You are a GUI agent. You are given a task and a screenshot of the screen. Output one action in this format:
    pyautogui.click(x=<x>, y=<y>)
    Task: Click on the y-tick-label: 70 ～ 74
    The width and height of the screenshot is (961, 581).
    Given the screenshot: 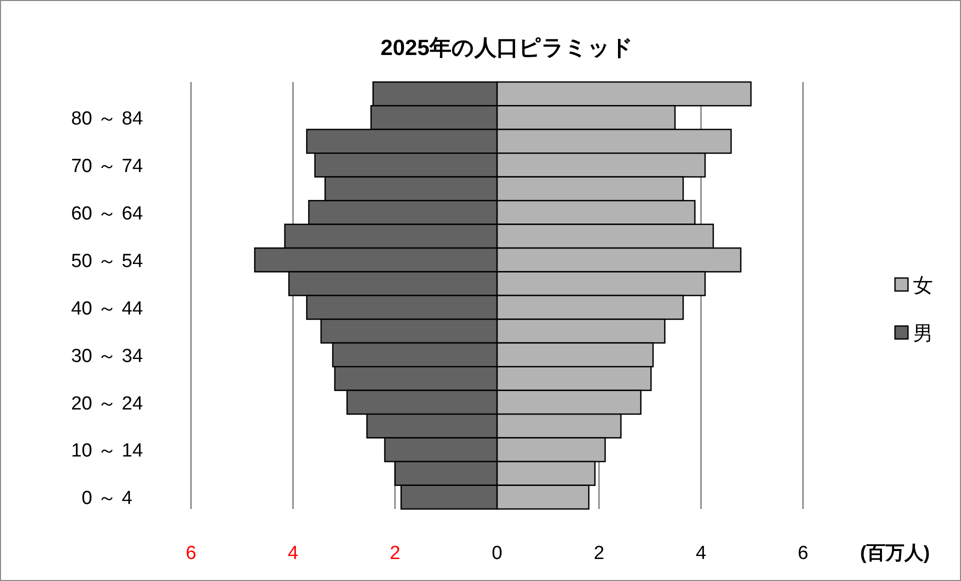 What is the action you would take?
    pyautogui.click(x=107, y=167)
    